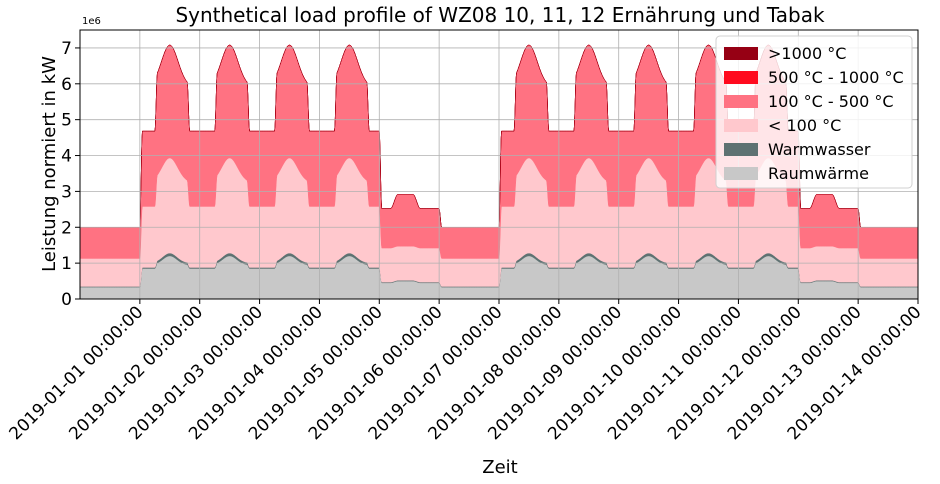 The width and height of the screenshot is (940, 484). Describe the element at coordinates (66, 300) in the screenshot. I see `y-tick-label: 0` at that location.